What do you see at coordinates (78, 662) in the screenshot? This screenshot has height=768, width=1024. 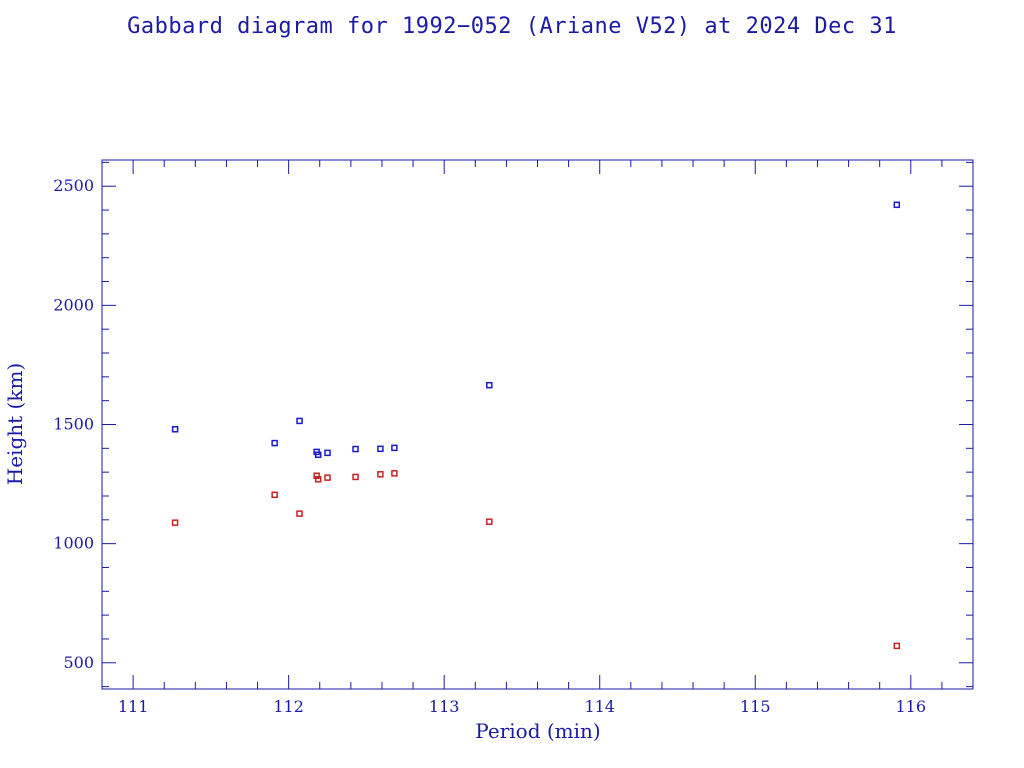 I see `y-tick-label: 500` at bounding box center [78, 662].